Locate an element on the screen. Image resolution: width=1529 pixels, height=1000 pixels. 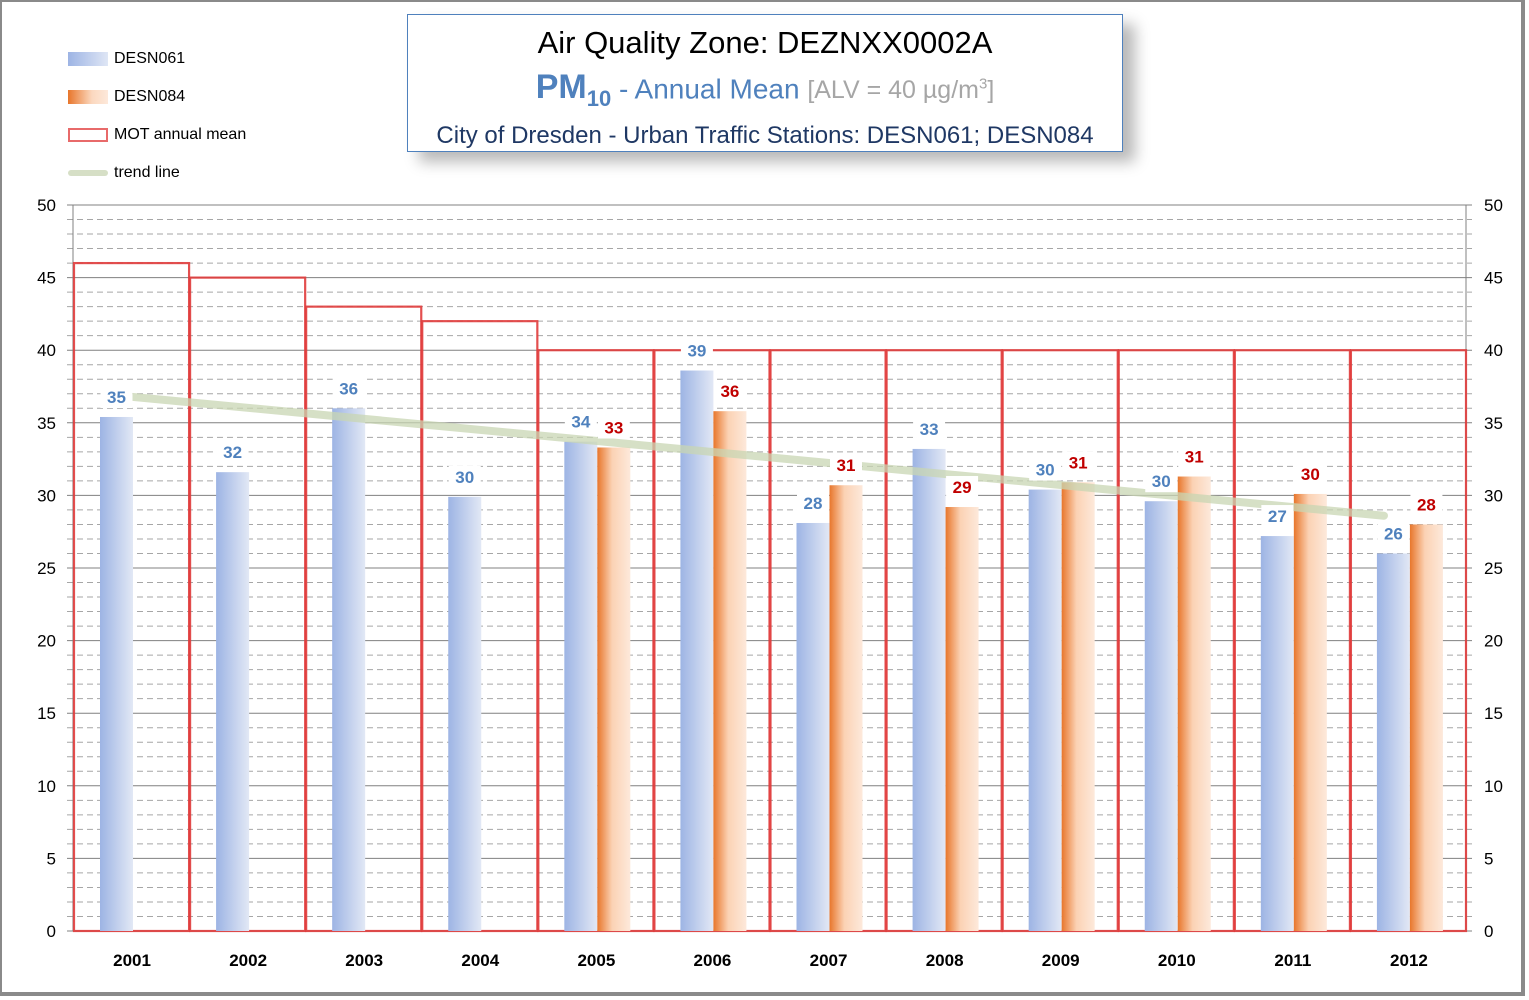
y-tick-label-right: 30 is located at coordinates (1493, 495).